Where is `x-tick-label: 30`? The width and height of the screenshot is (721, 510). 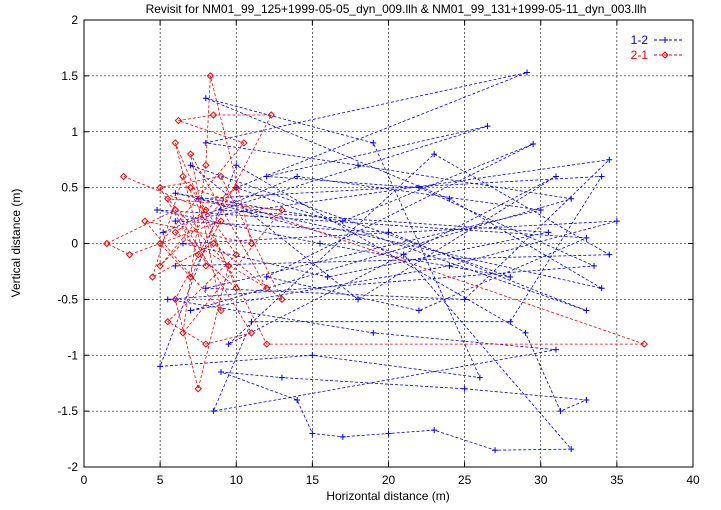 x-tick-label: 30 is located at coordinates (541, 480).